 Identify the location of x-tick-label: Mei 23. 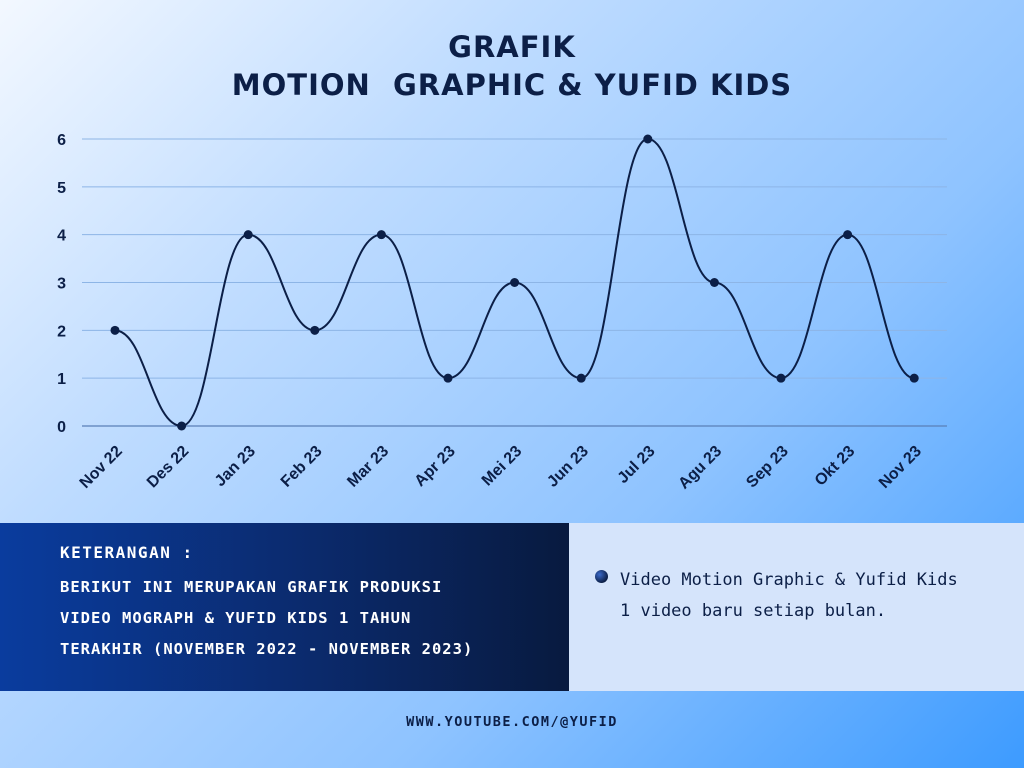
(502, 466).